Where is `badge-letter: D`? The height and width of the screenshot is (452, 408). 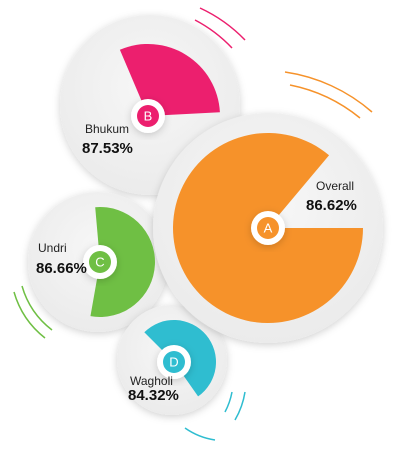
badge-letter: D is located at coordinates (173, 362).